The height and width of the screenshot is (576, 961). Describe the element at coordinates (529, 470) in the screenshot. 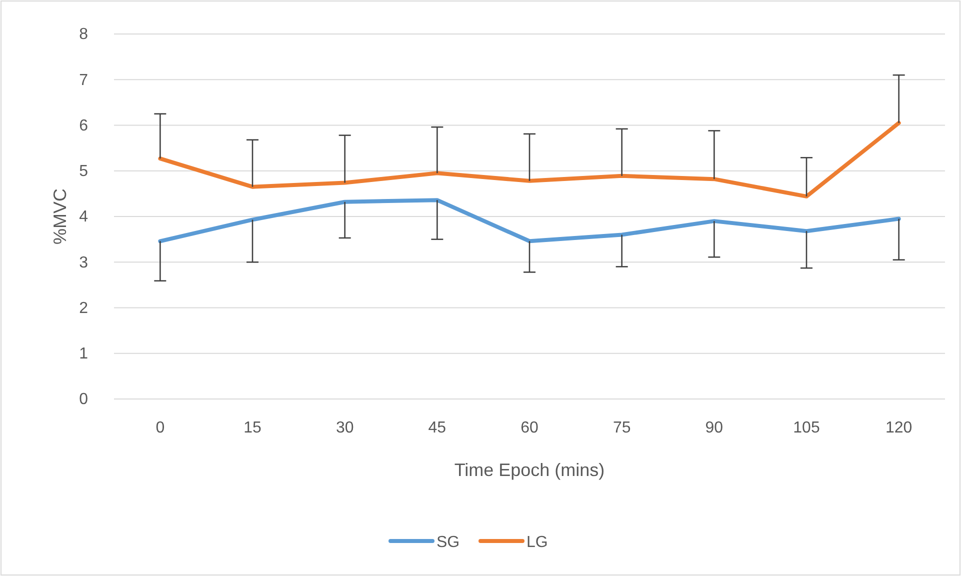

I see `x-axis-title: Time Epoch (mins)` at that location.